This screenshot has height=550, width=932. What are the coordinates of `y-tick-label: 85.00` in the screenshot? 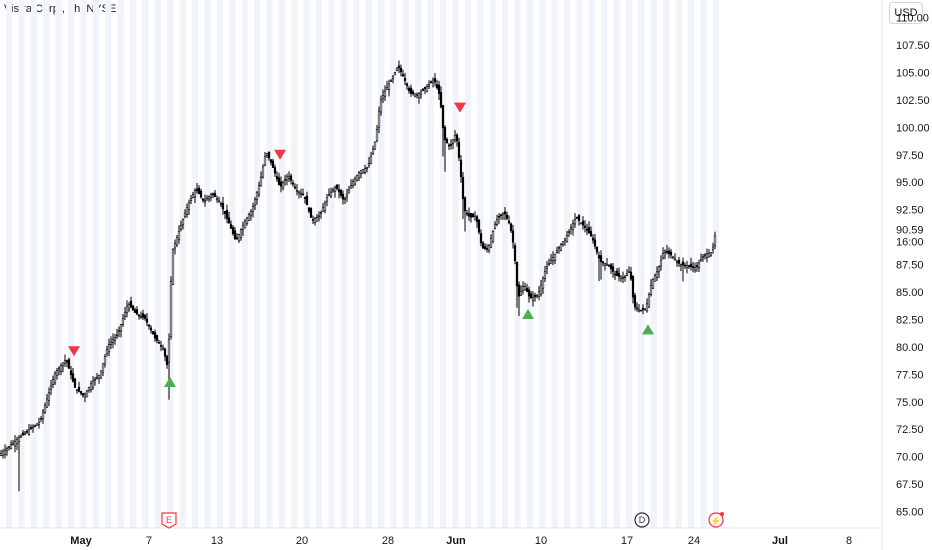 It's located at (910, 293).